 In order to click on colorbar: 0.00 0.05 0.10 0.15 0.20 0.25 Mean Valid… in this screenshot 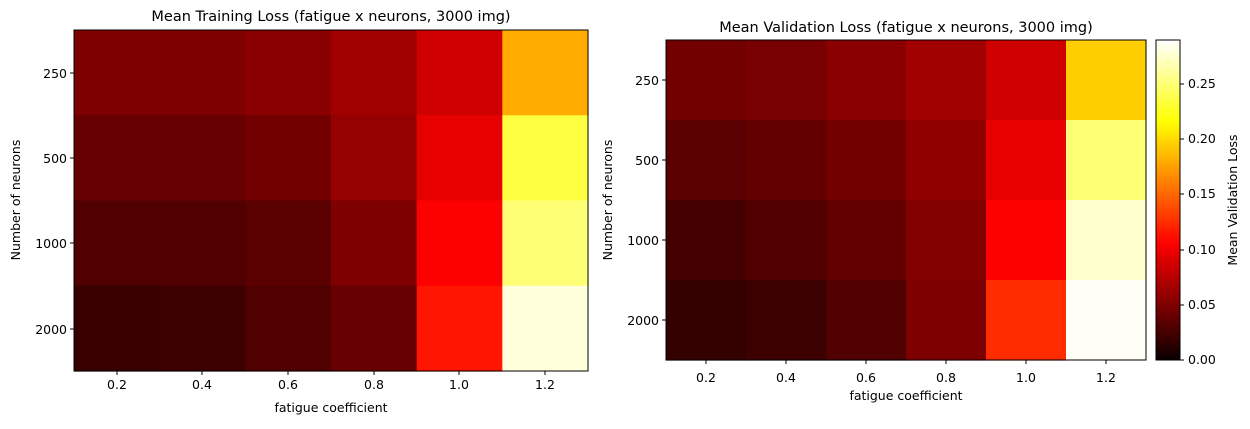, I will do `click(1197, 203)`.